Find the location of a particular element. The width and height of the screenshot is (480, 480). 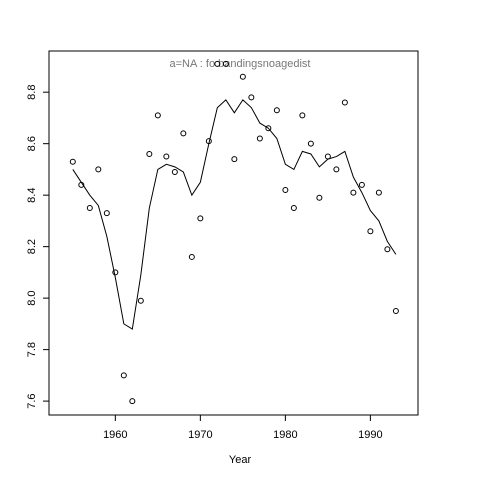

x-tick-label: 1970 is located at coordinates (200, 435).